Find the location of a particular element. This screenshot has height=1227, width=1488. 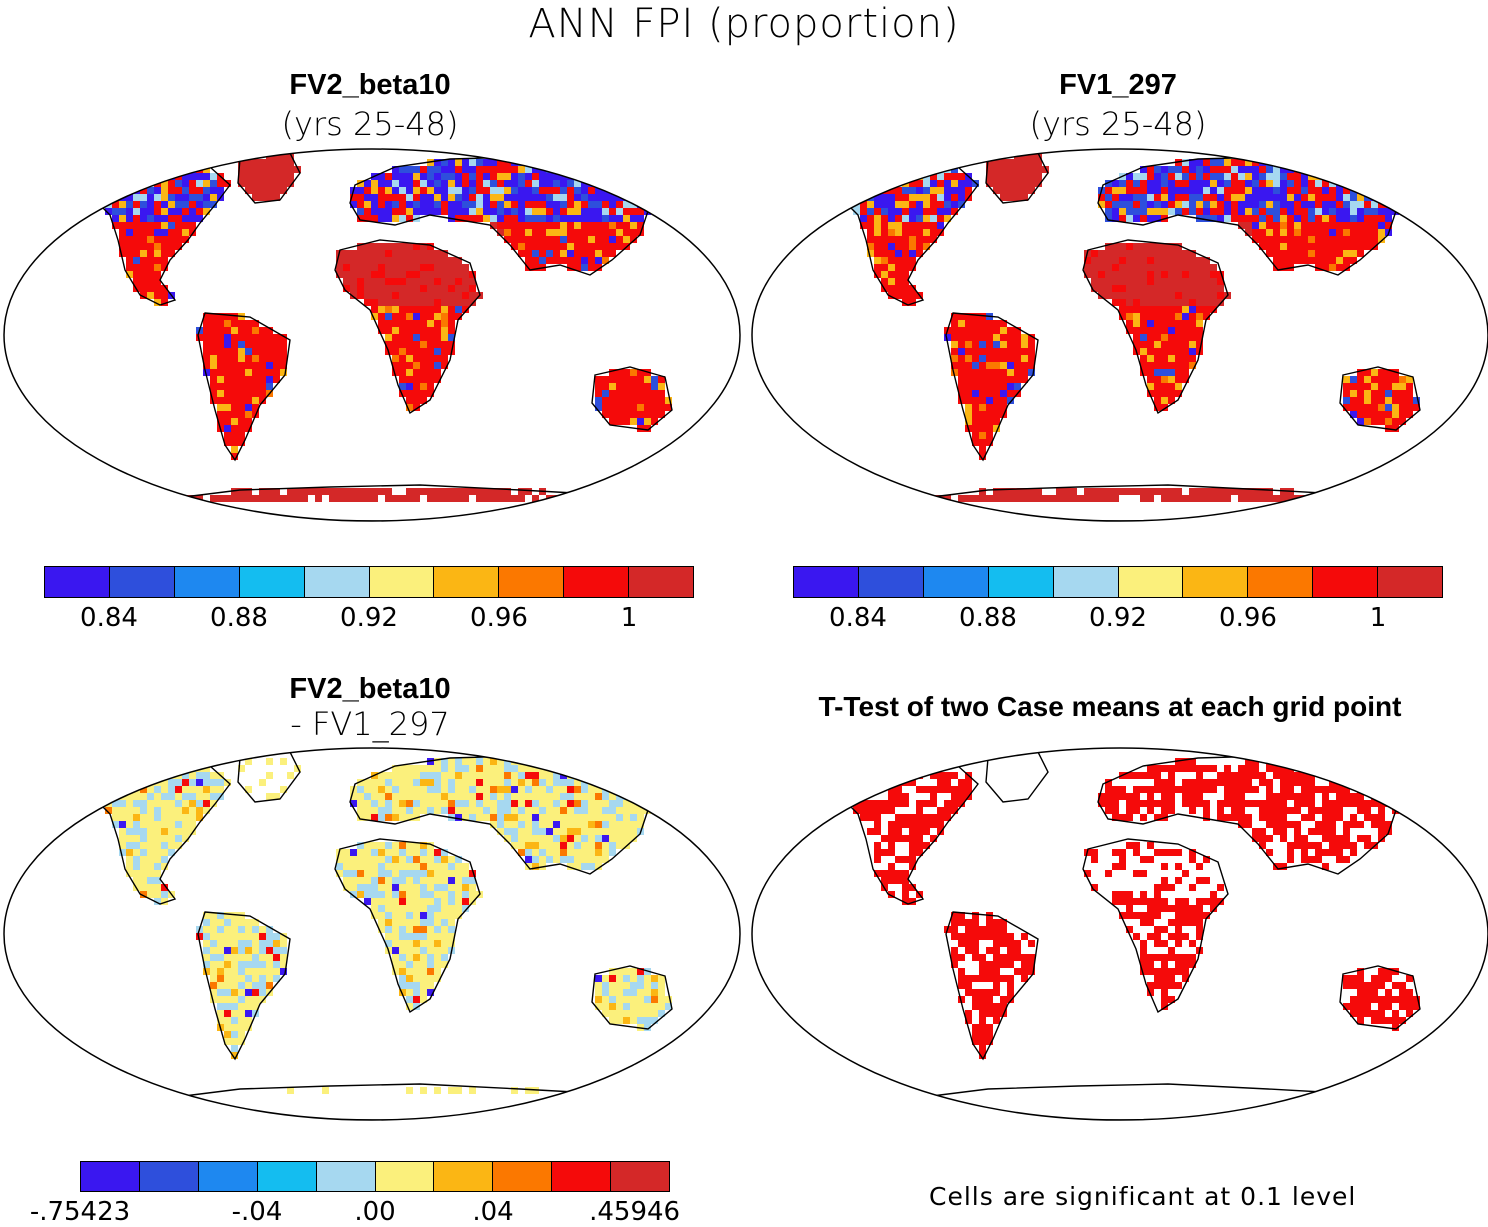

tick-label: .04 is located at coordinates (493, 1212).